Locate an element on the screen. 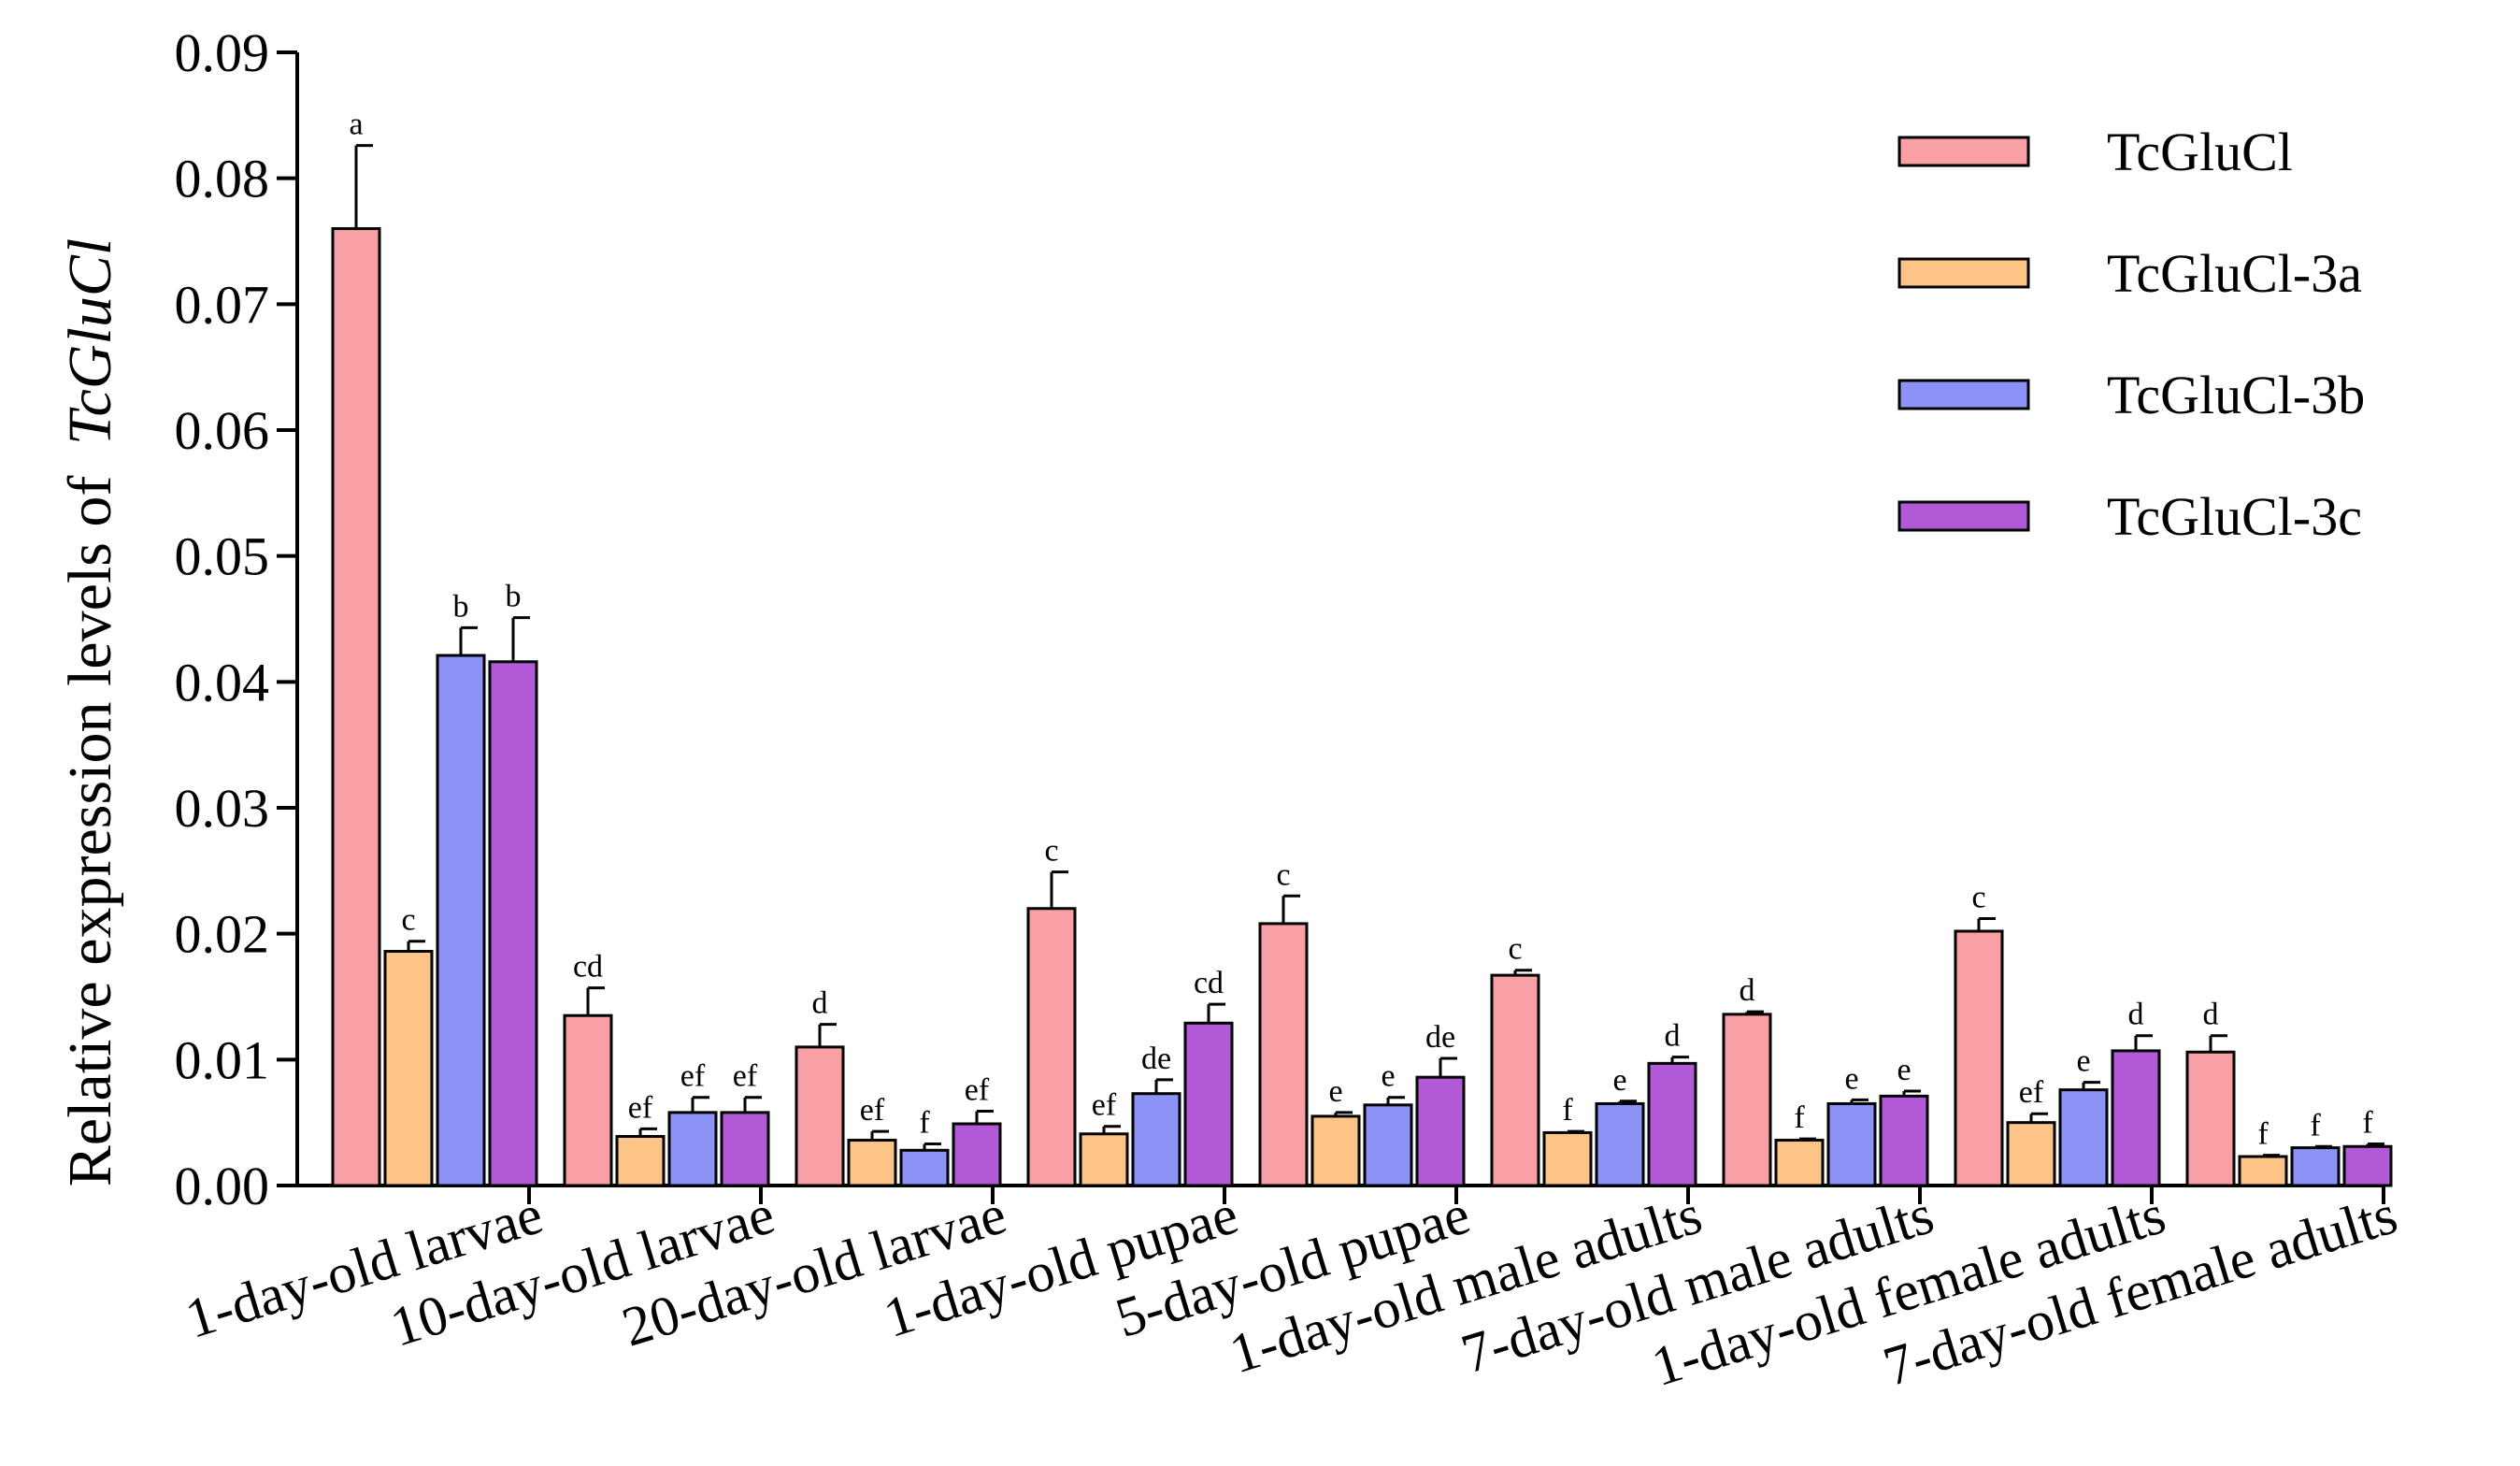  y-axis-label-text: Relative expression levels of is located at coordinates (90, 832).